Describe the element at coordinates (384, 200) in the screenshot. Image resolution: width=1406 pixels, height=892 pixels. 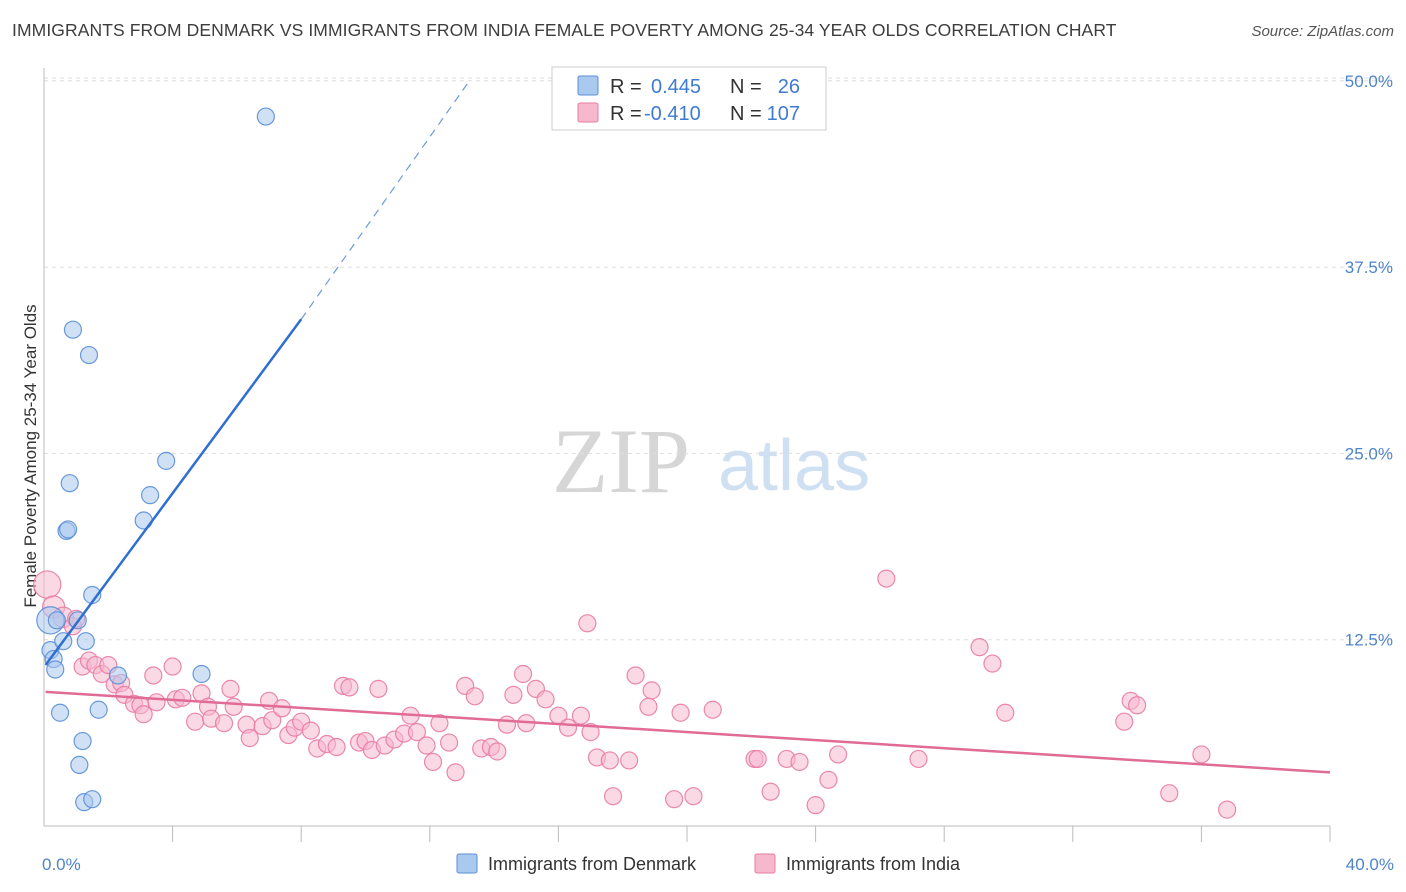
I see `denmark-trend-extension` at that location.